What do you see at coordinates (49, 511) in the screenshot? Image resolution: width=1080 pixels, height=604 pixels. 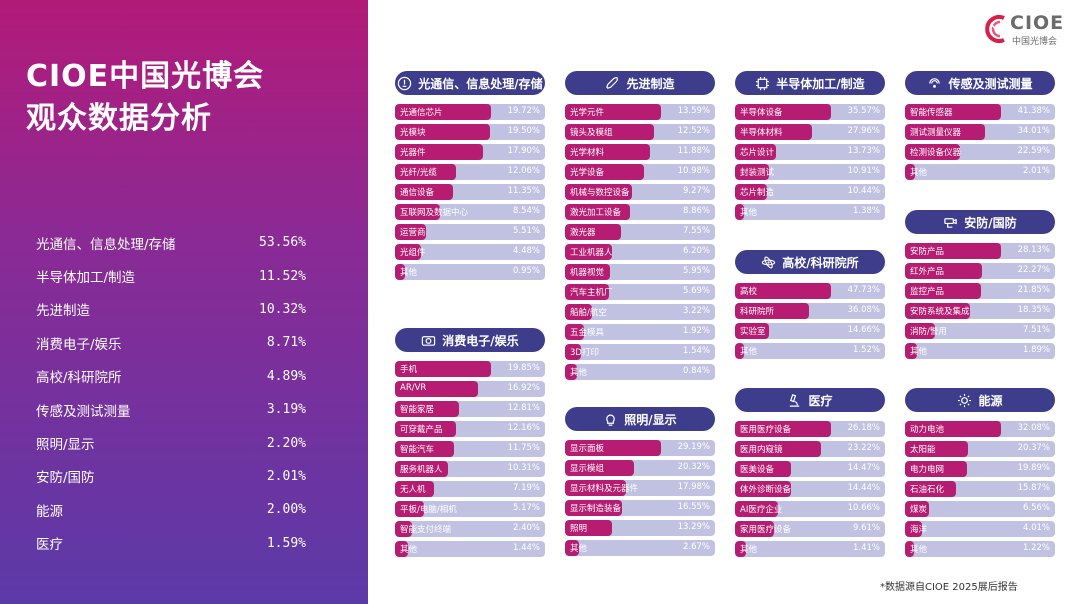 I see `summary-label: 能源` at bounding box center [49, 511].